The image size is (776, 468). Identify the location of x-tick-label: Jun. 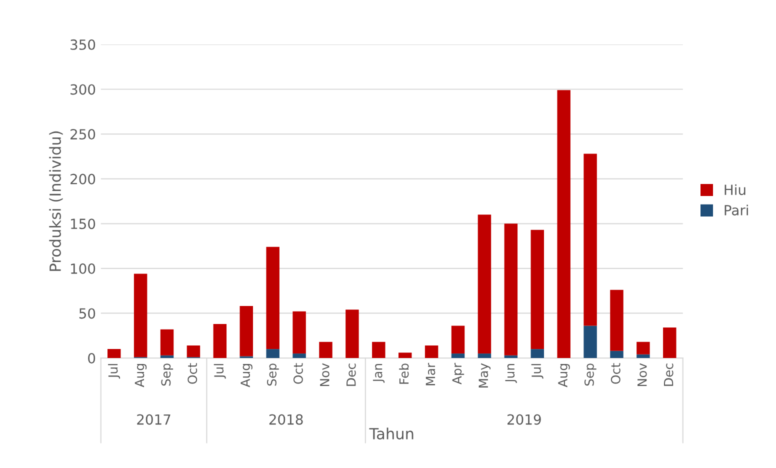
(511, 374).